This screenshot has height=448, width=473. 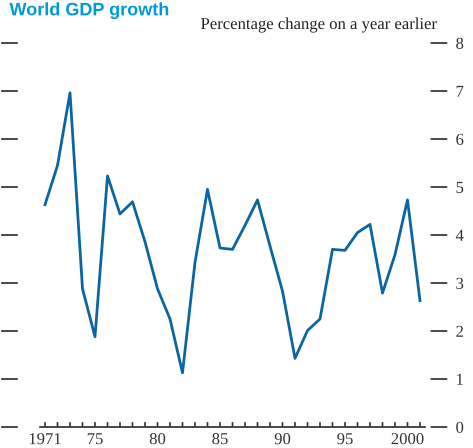 What do you see at coordinates (220, 438) in the screenshot?
I see `x-tick-label: 85` at bounding box center [220, 438].